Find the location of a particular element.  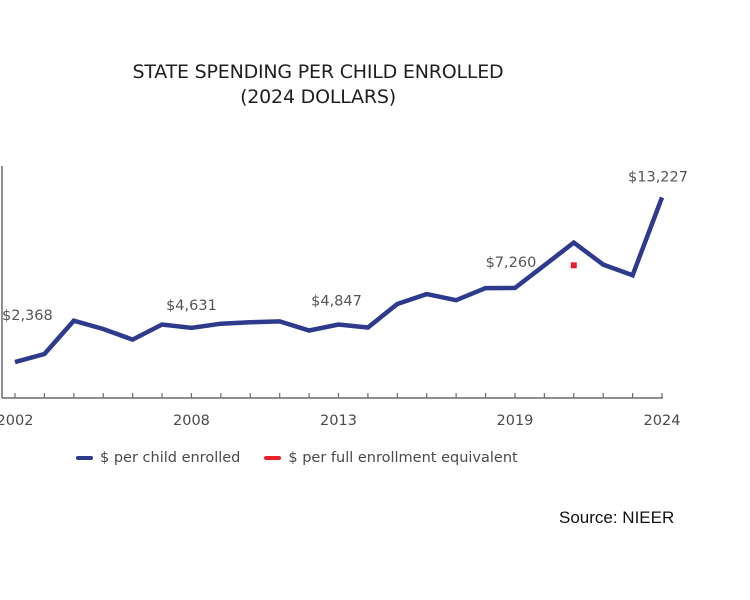

legend-item-per-fee: $ per full enrollment equivalent is located at coordinates (391, 458).